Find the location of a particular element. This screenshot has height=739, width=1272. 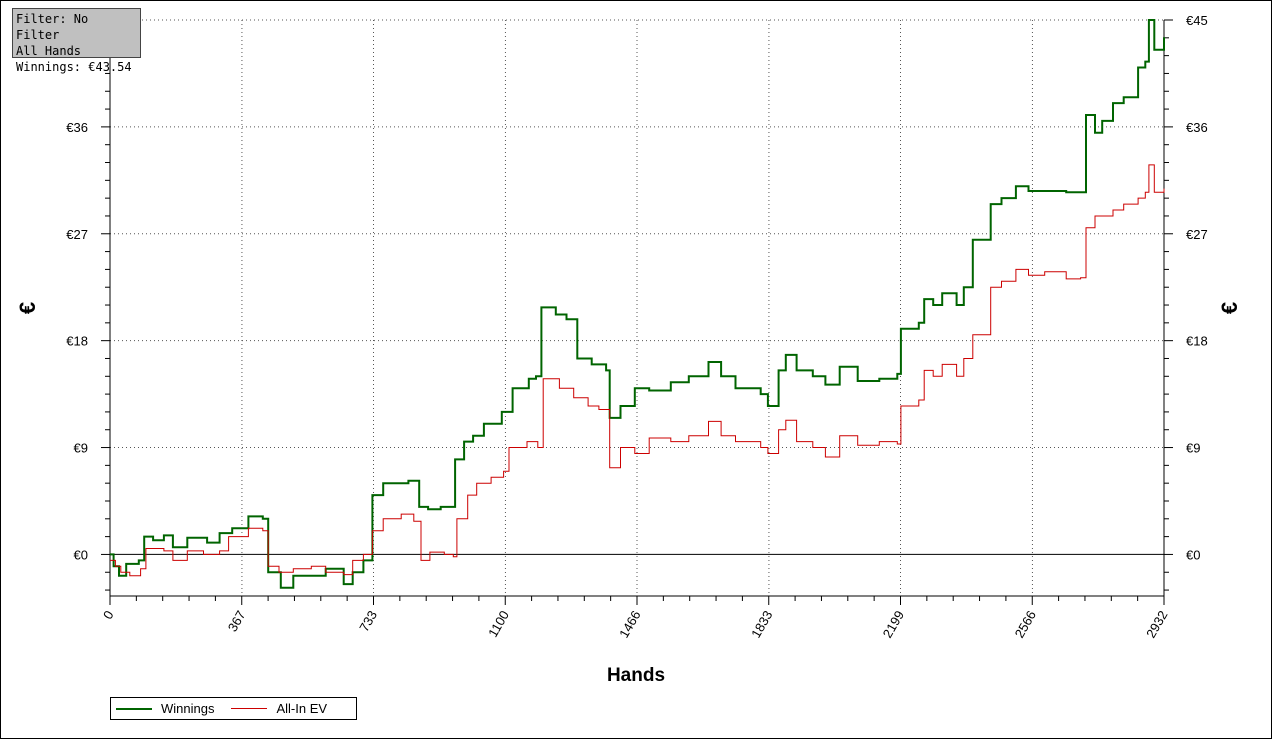

hands-text: All Hands is located at coordinates (49, 51).